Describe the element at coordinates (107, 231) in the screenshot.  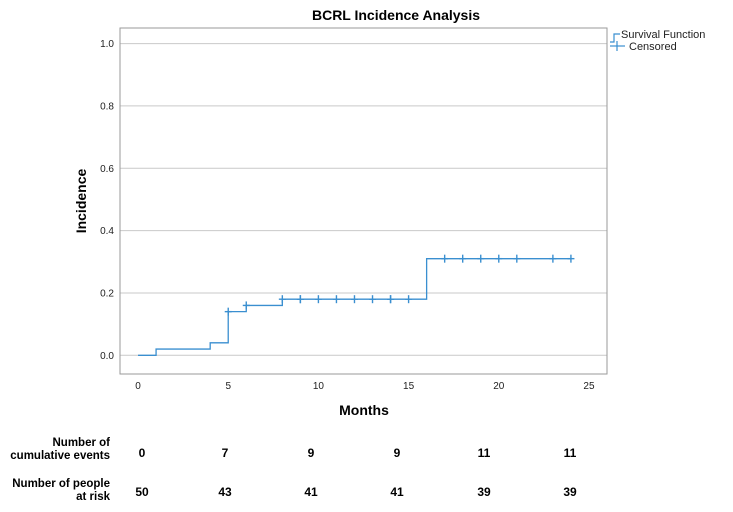
I see `y-tick-label: 0.4` at that location.